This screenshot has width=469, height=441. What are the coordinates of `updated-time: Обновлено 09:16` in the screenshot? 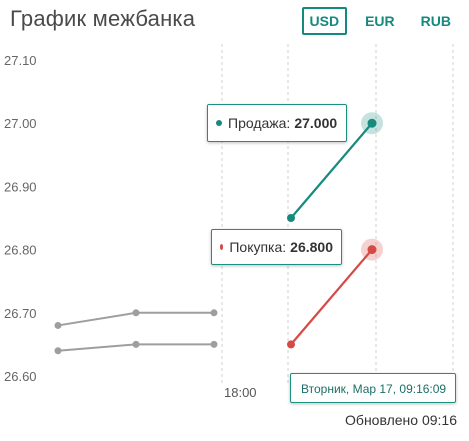 It's located at (401, 420).